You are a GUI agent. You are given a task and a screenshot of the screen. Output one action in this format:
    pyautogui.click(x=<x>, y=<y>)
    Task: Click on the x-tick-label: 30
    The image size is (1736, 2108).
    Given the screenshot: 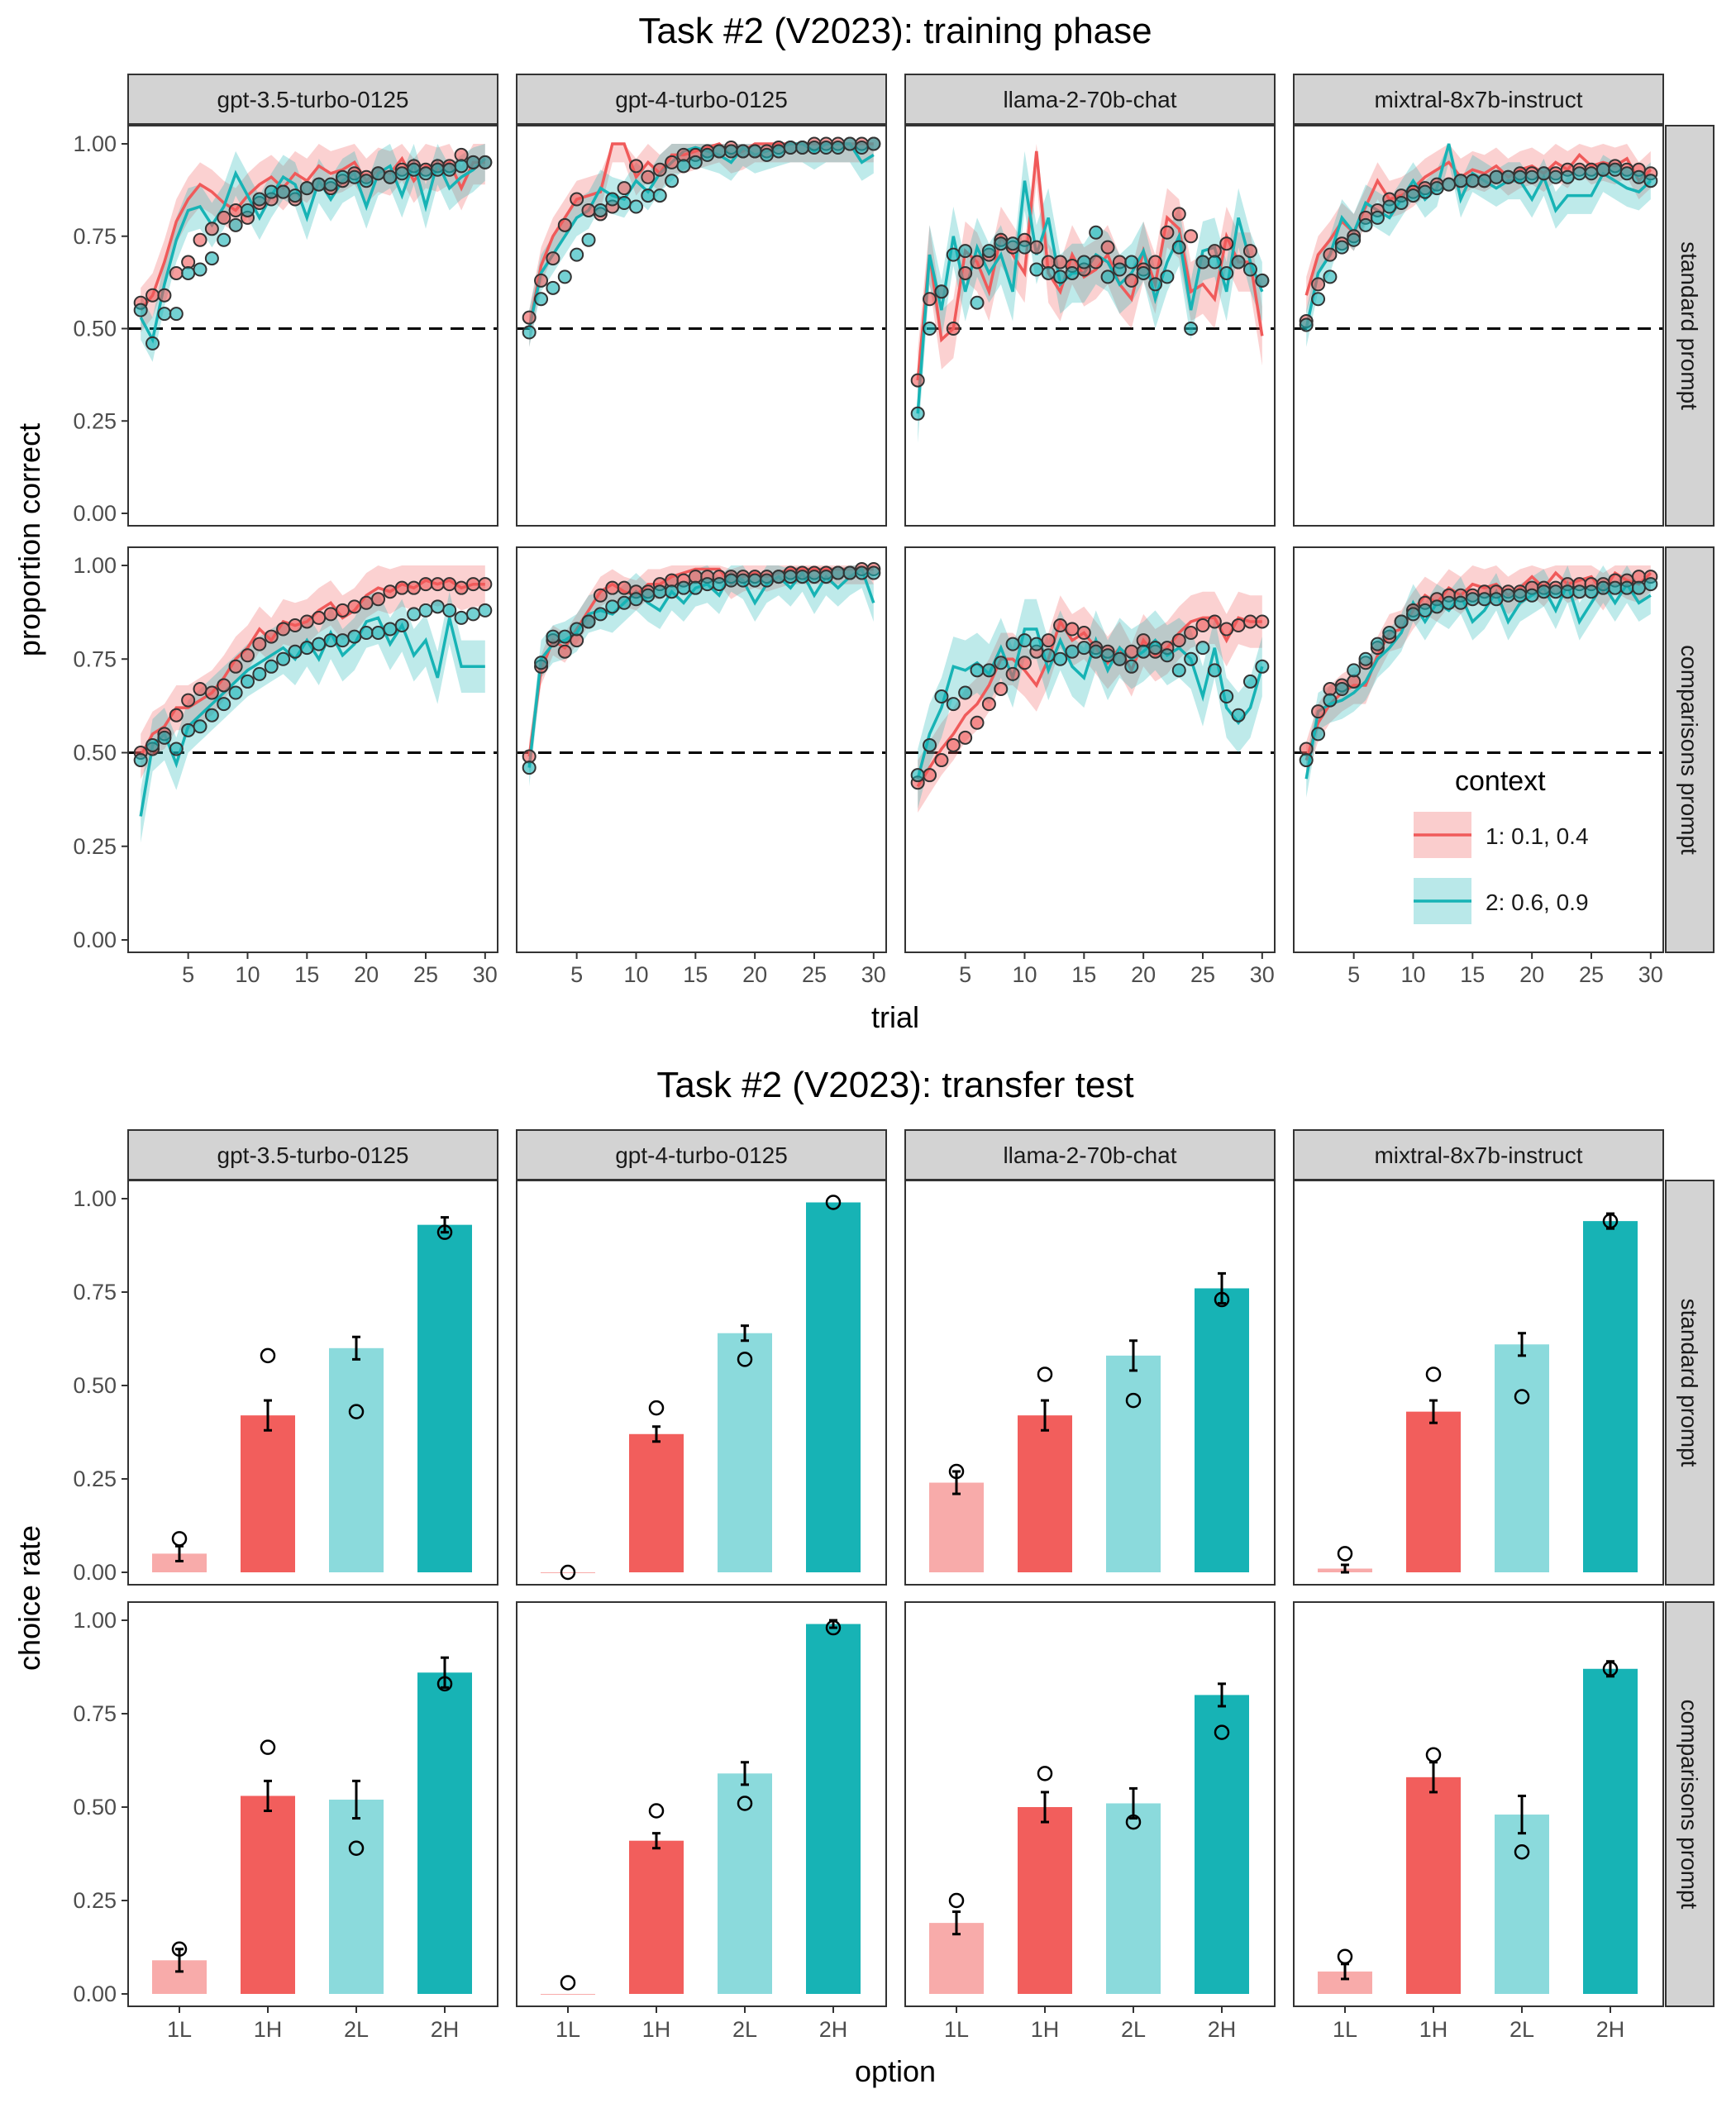 What is the action you would take?
    pyautogui.click(x=874, y=974)
    